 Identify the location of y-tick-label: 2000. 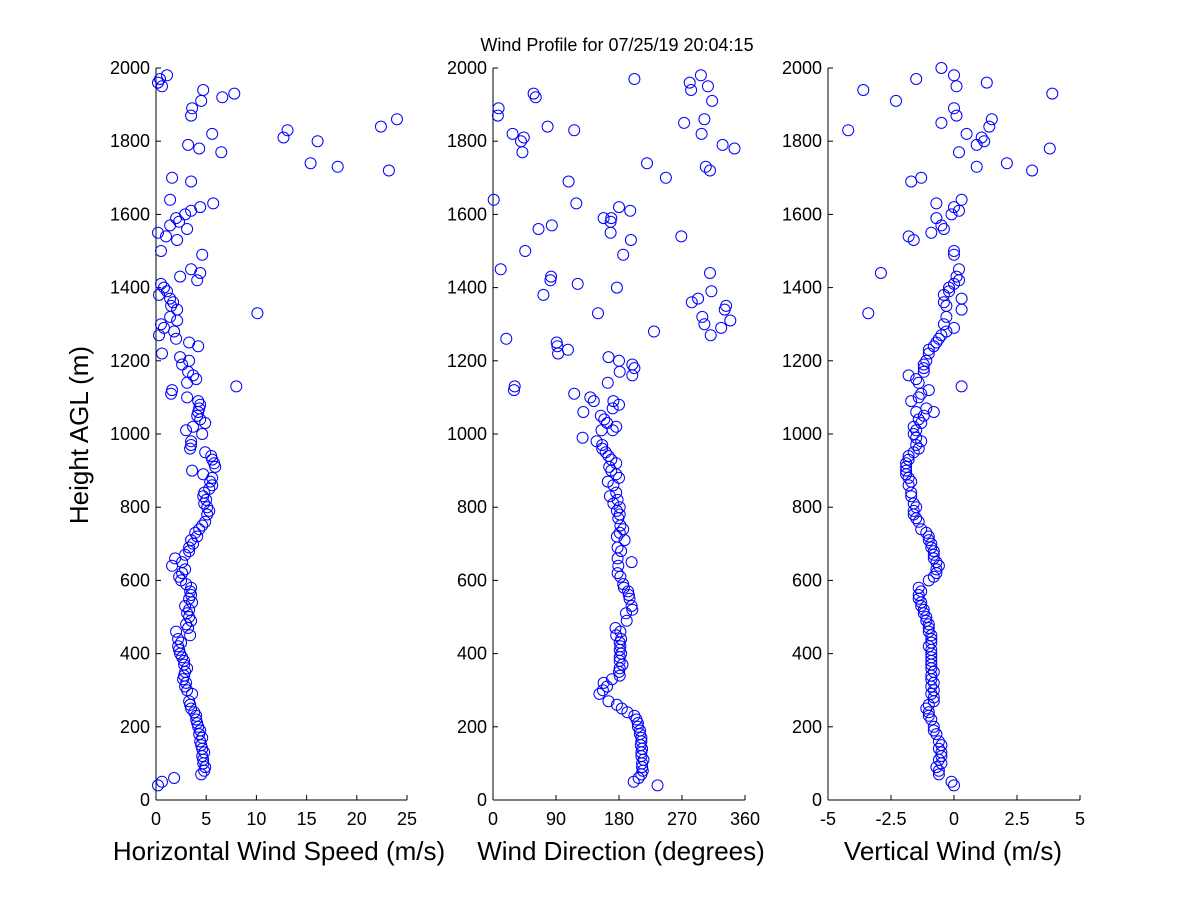
(130, 68).